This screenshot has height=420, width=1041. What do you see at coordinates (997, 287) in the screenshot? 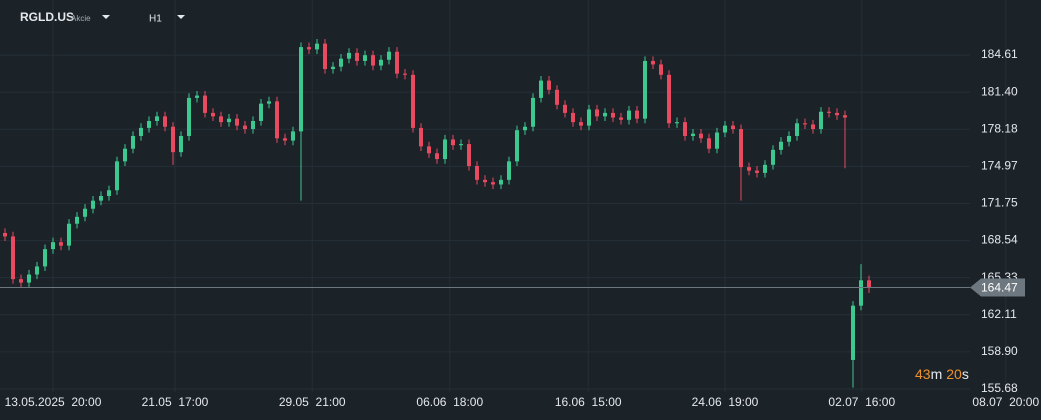
I see `last-price-tag` at bounding box center [997, 287].